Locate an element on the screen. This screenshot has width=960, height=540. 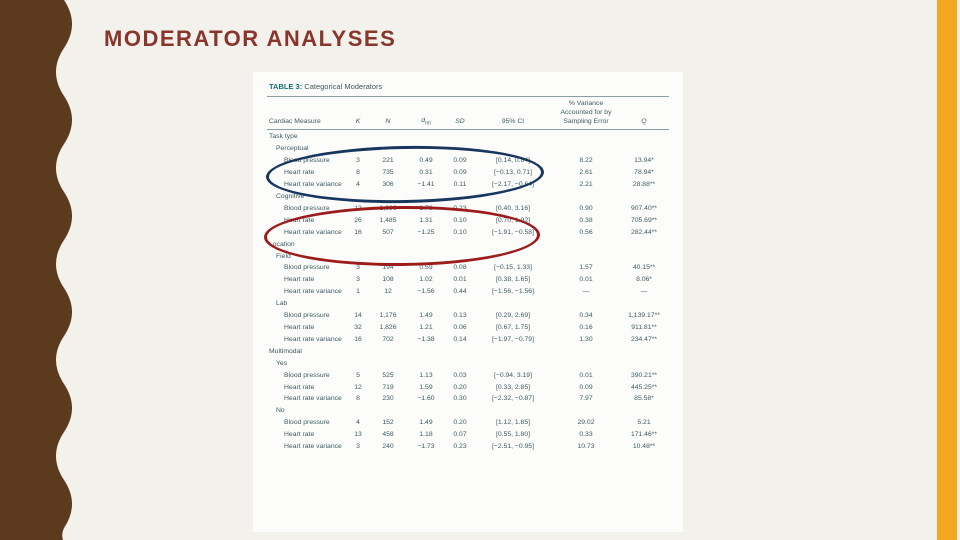
table-cell: [0.70, 1.92] is located at coordinates (512, 220).